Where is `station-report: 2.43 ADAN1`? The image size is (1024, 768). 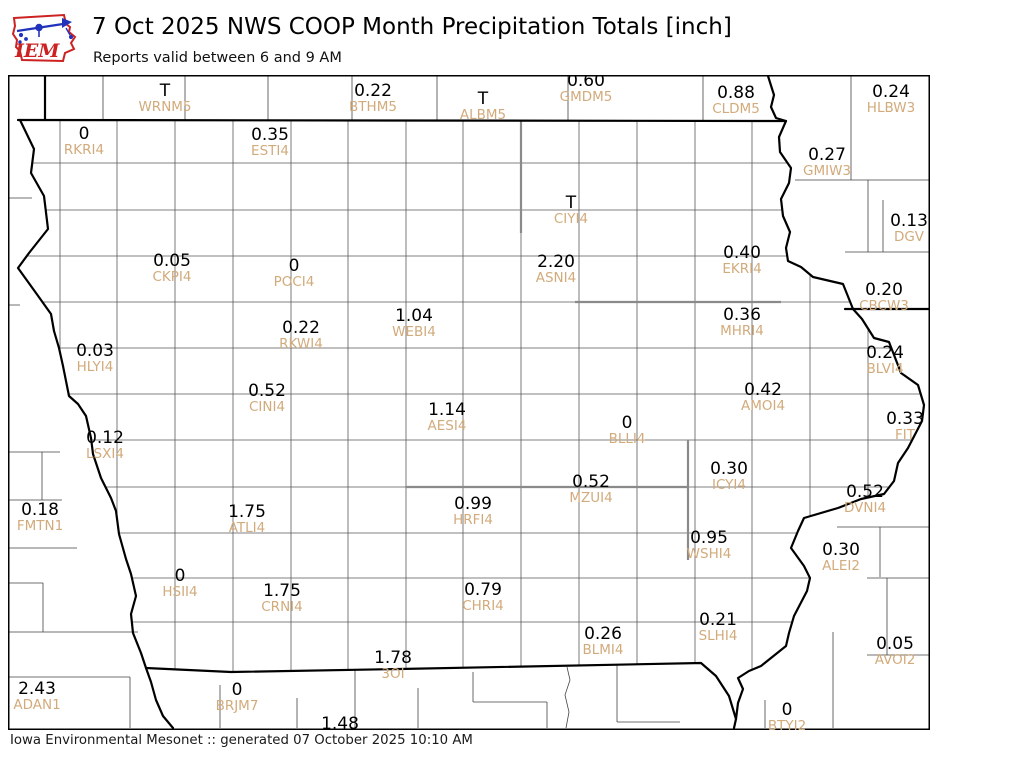 station-report: 2.43 ADAN1 is located at coordinates (36, 696).